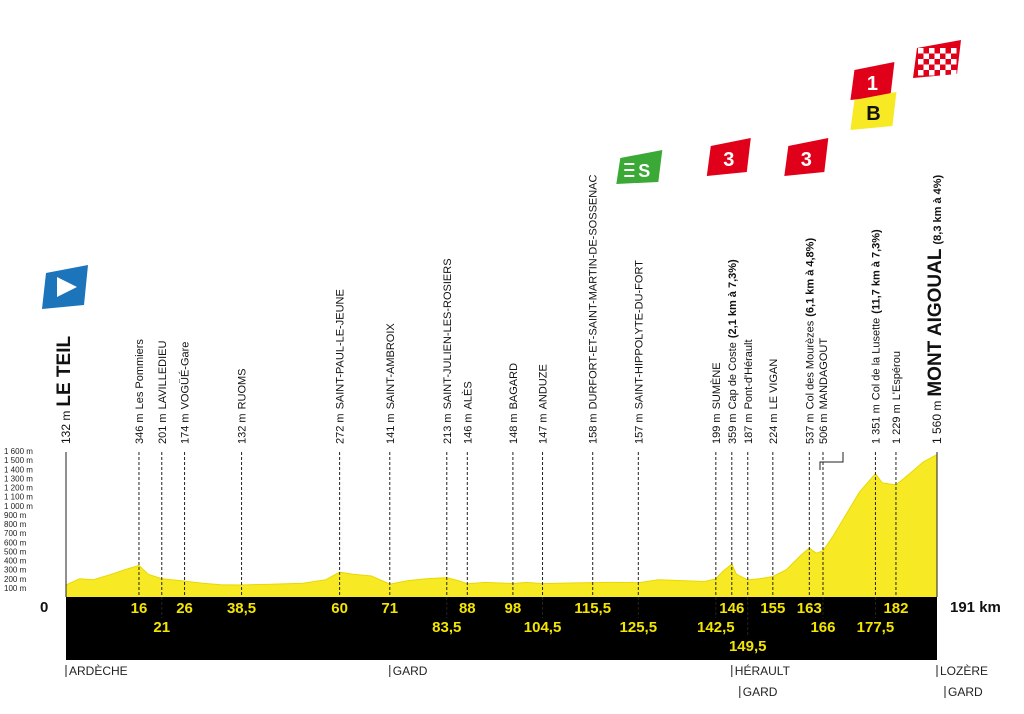 The height and width of the screenshot is (714, 1024). I want to click on km-label: 26, so click(184, 608).